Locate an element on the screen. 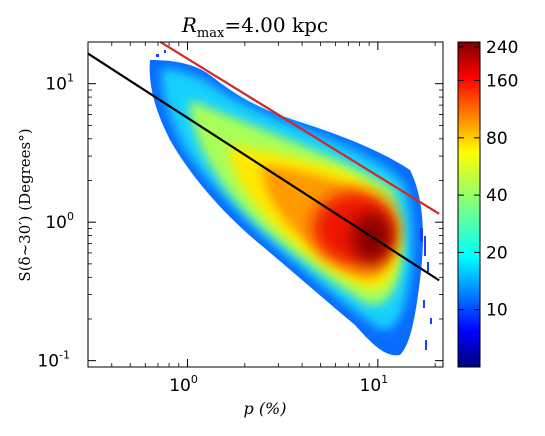  colorbar-tick-label: 20 is located at coordinates (497, 253).